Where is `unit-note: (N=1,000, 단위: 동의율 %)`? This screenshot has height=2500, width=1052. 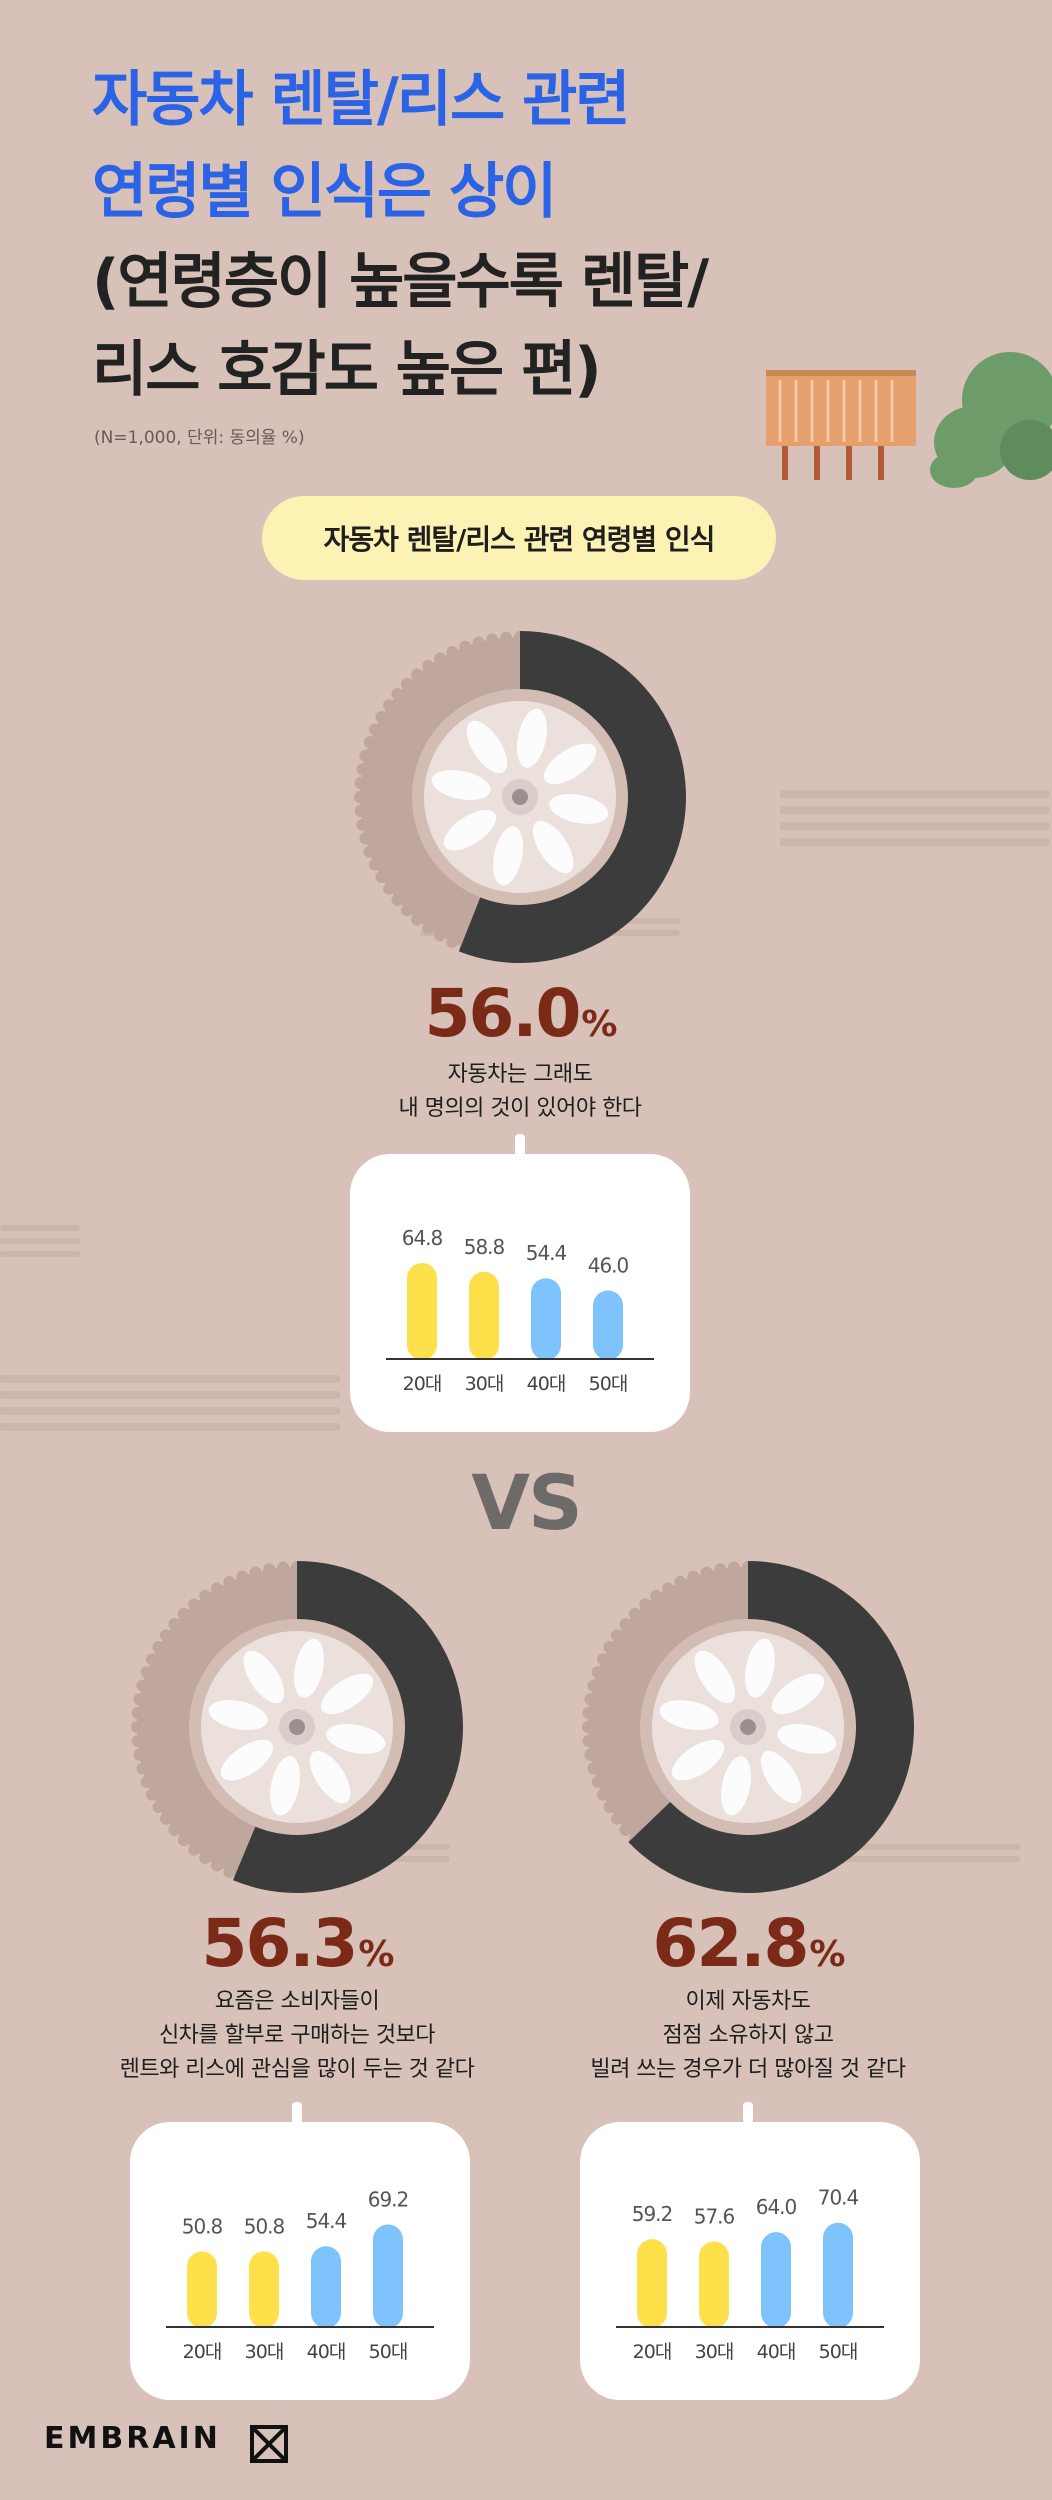
unit-note: (N=1,000, 단위: 동의율 %) is located at coordinates (199, 438).